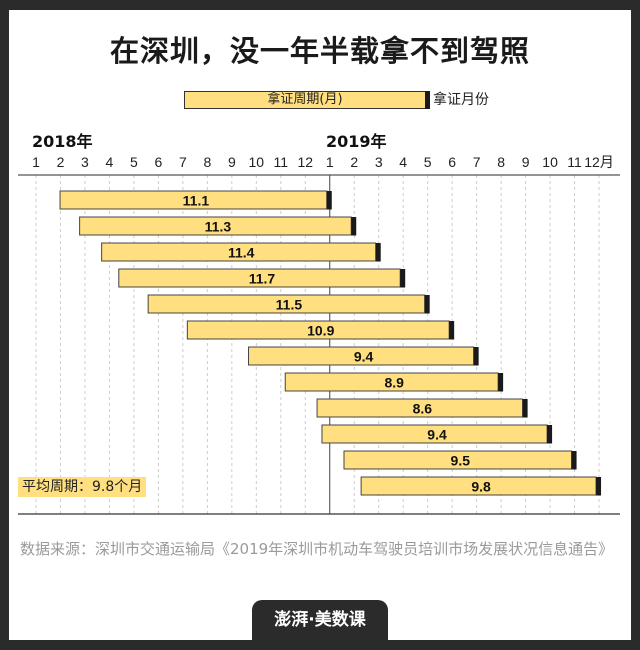 The image size is (640, 650). What do you see at coordinates (461, 100) in the screenshot?
I see `legend-end-label: 拿证月份` at bounding box center [461, 100].